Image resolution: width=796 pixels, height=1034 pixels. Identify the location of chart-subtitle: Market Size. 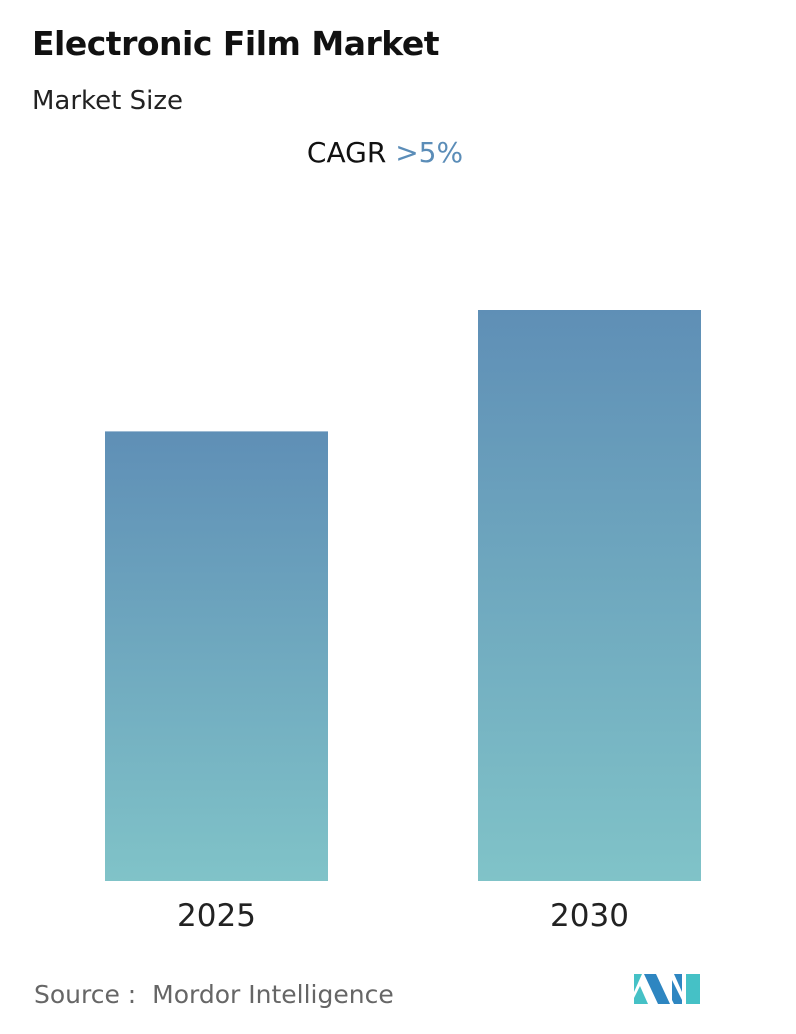
(108, 101).